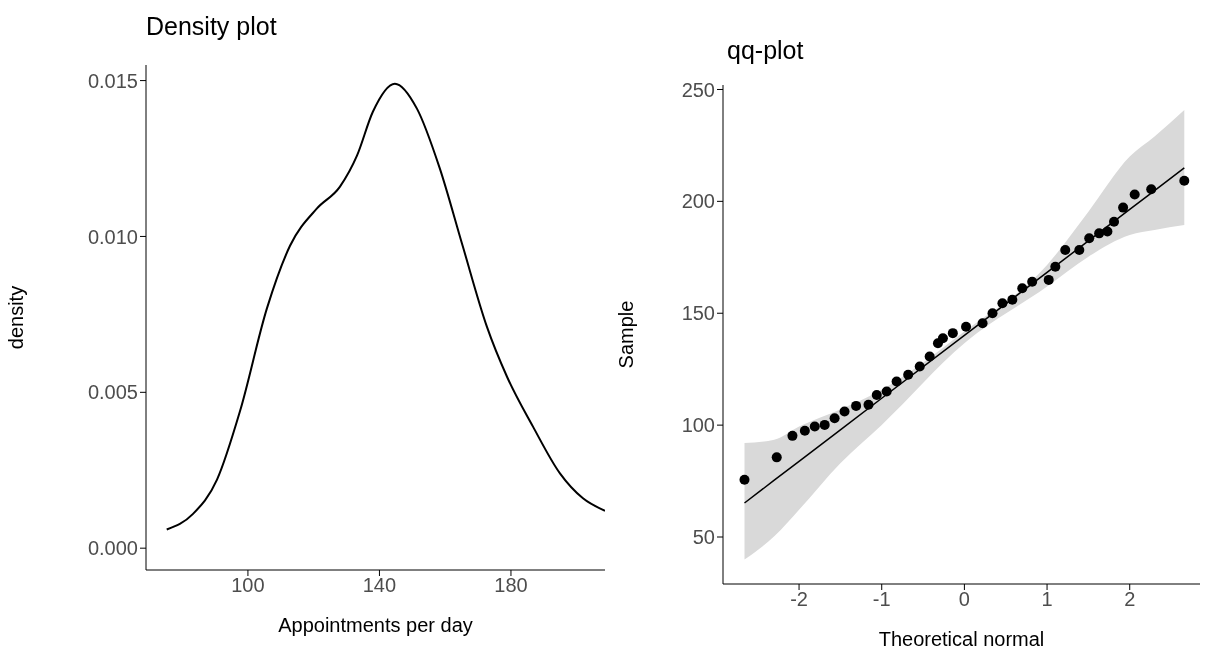  Describe the element at coordinates (112, 80) in the screenshot. I see `y-tick-label: 0.015` at that location.